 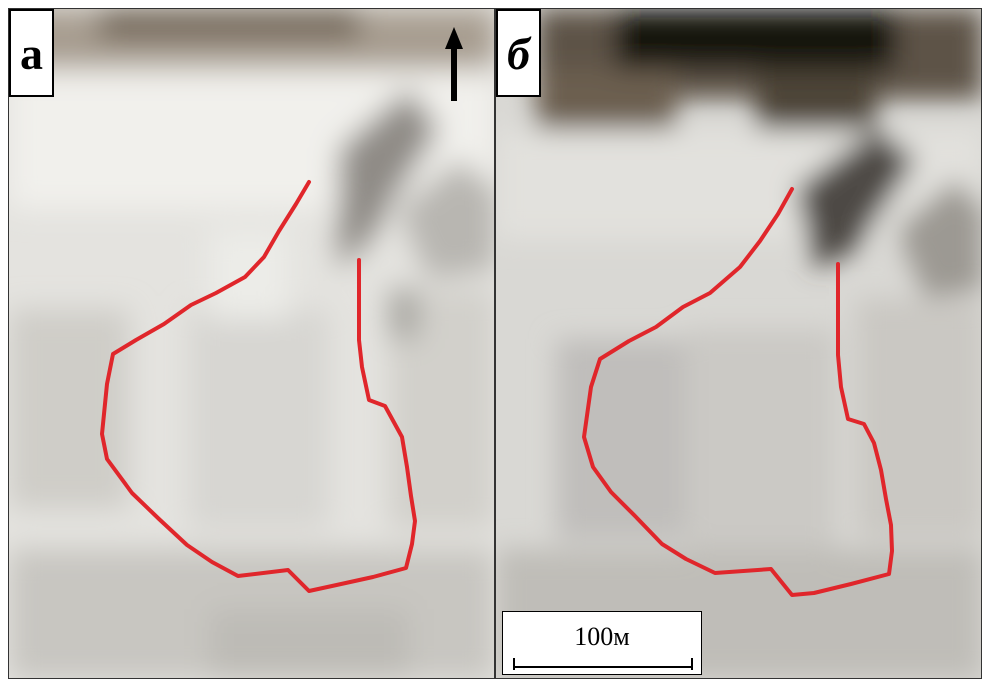 I want to click on north-arrow-icon, so click(x=454, y=64).